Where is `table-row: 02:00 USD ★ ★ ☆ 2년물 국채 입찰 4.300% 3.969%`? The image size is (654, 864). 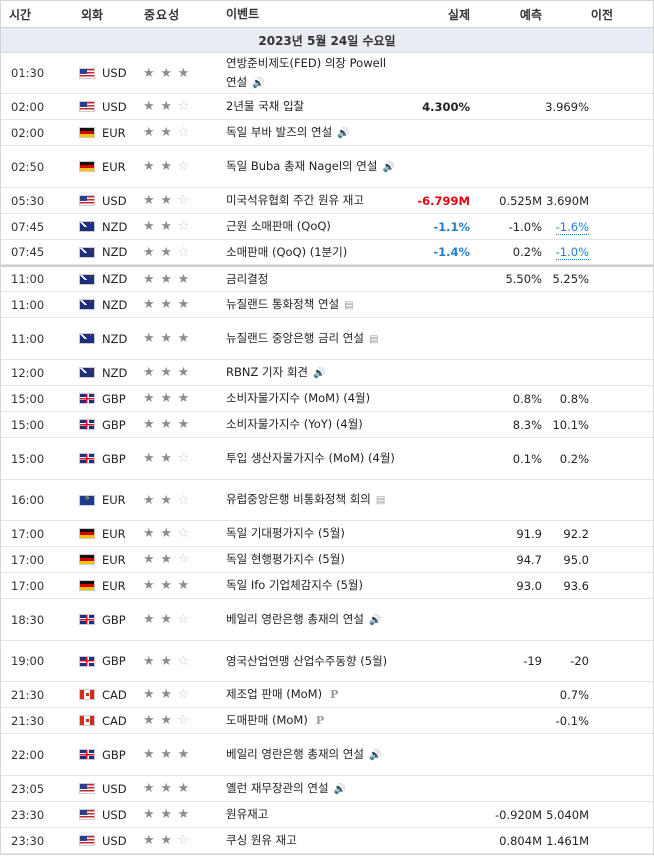 table-row: 02:00 USD ★ ★ ☆ 2년물 국채 입찰 4.300% 3.969% is located at coordinates (327, 107).